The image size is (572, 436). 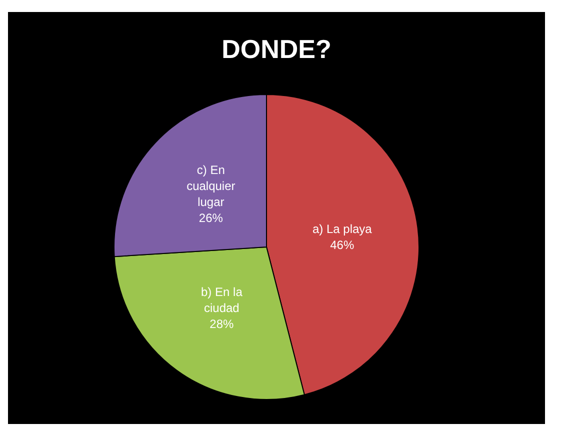 I want to click on slice-label: c) En cualquier lugar, so click(x=211, y=186).